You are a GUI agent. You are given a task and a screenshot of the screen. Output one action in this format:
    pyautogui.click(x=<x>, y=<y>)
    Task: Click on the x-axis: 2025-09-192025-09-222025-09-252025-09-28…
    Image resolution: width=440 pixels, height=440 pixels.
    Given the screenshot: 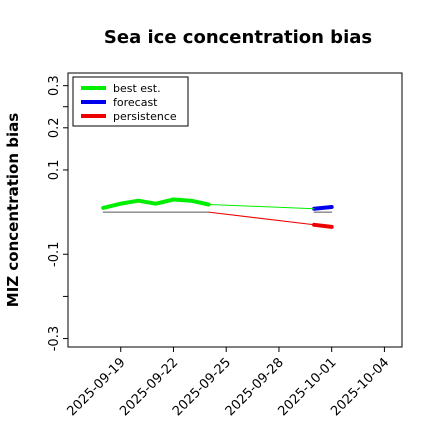 What is the action you would take?
    pyautogui.click(x=228, y=383)
    